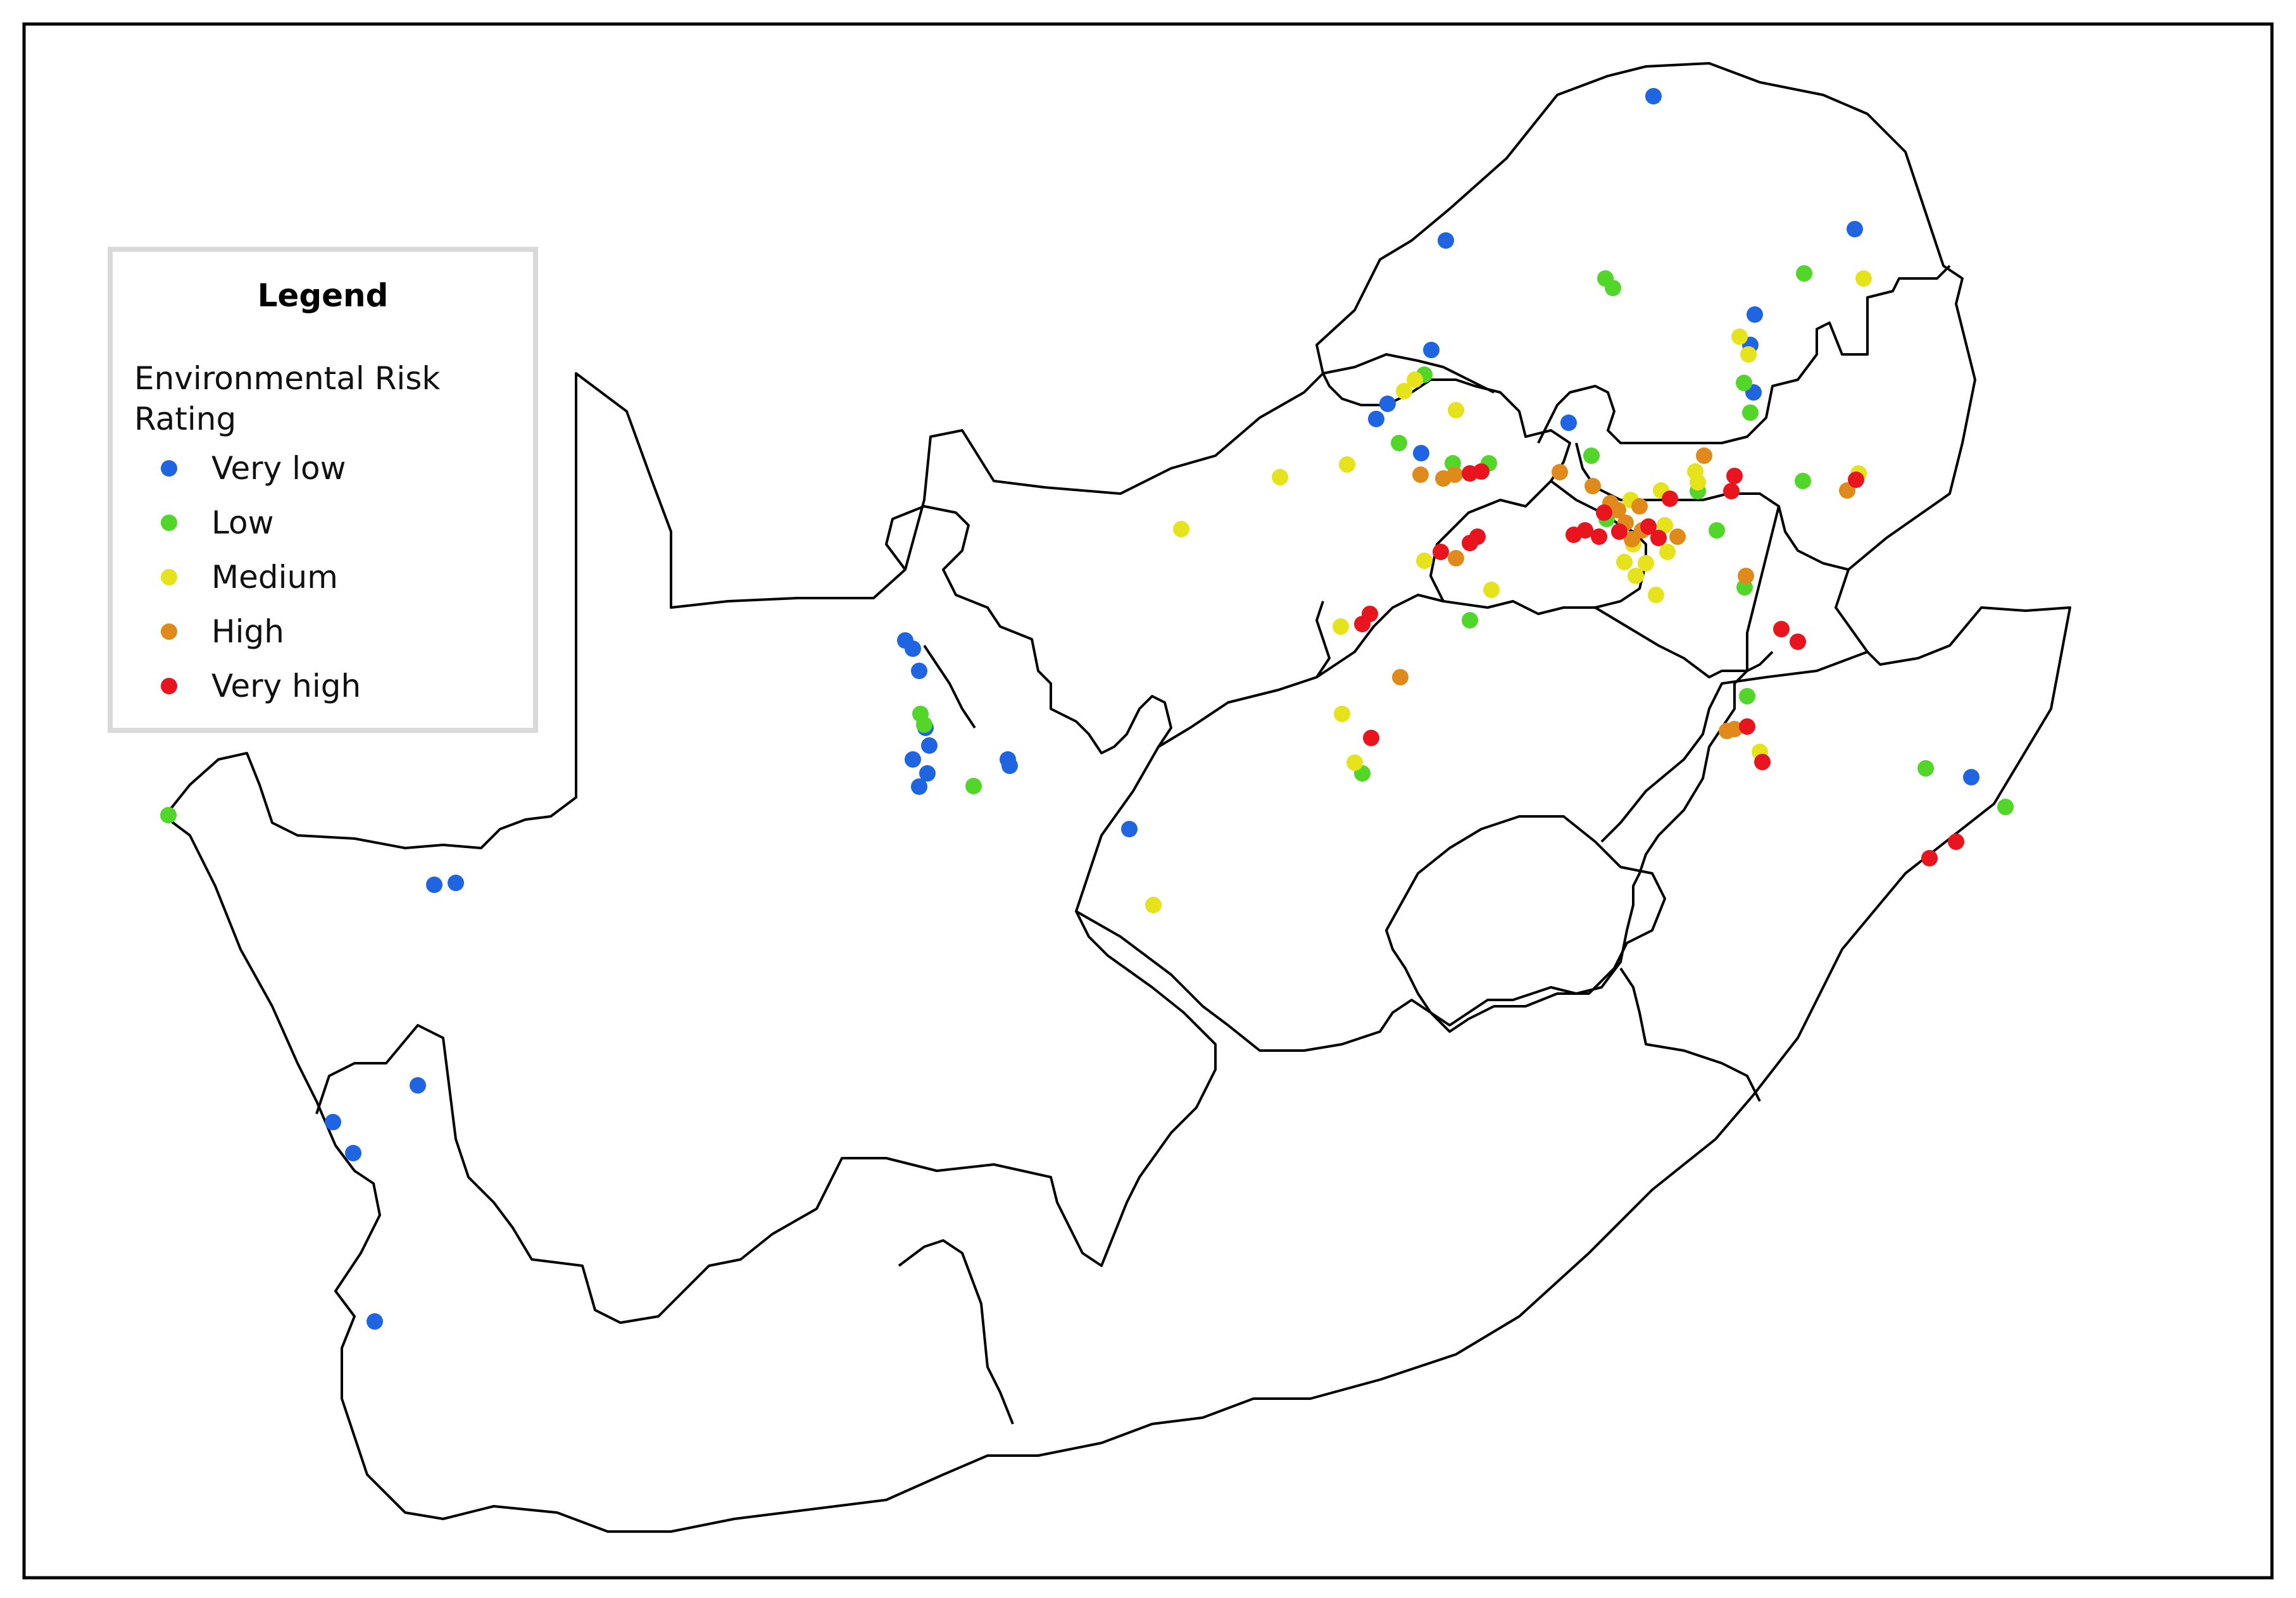 This screenshot has height=1598, width=2296. I want to click on legend-title: Legend, so click(323, 295).